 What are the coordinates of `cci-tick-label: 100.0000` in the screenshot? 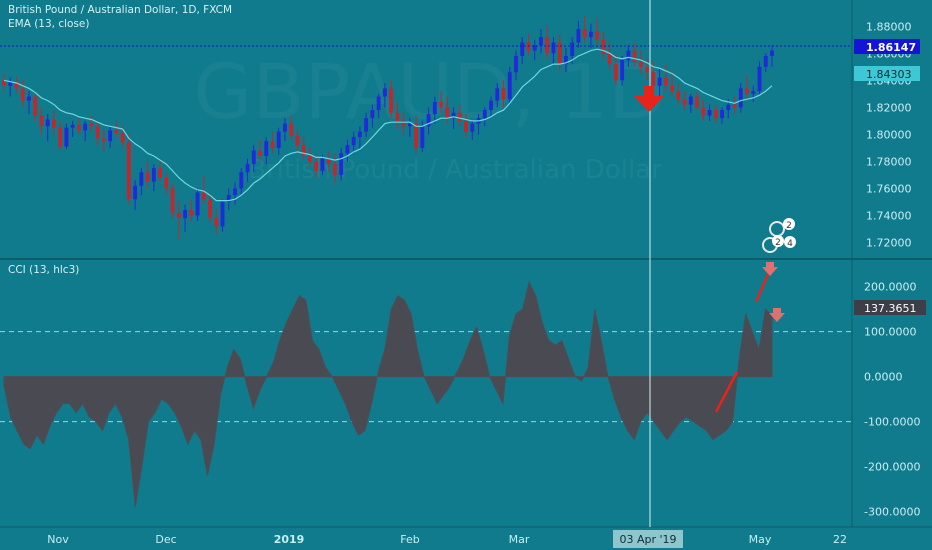 It's located at (890, 332).